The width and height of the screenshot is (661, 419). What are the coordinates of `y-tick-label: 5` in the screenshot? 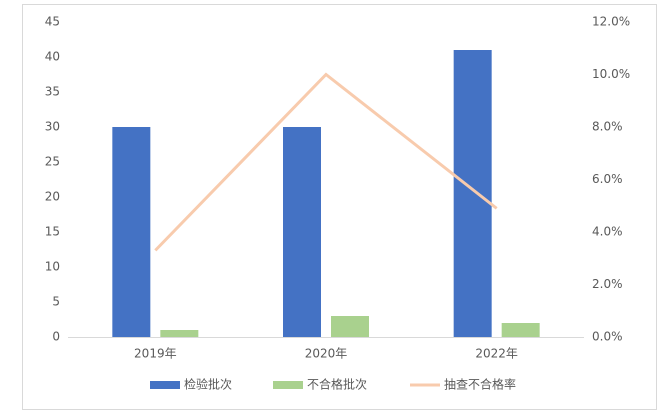 It's located at (56, 302).